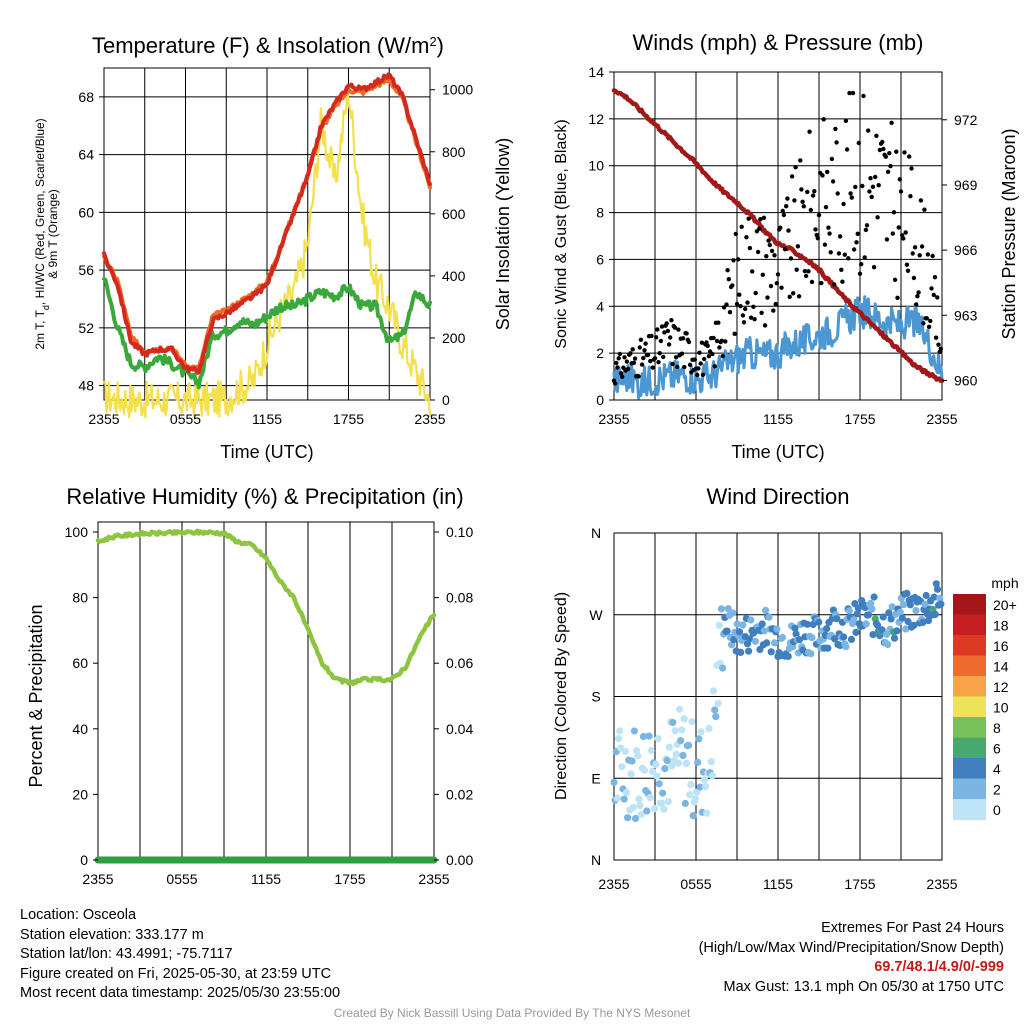  Describe the element at coordinates (97, 879) in the screenshot. I see `x-tick-label: 2355` at that location.